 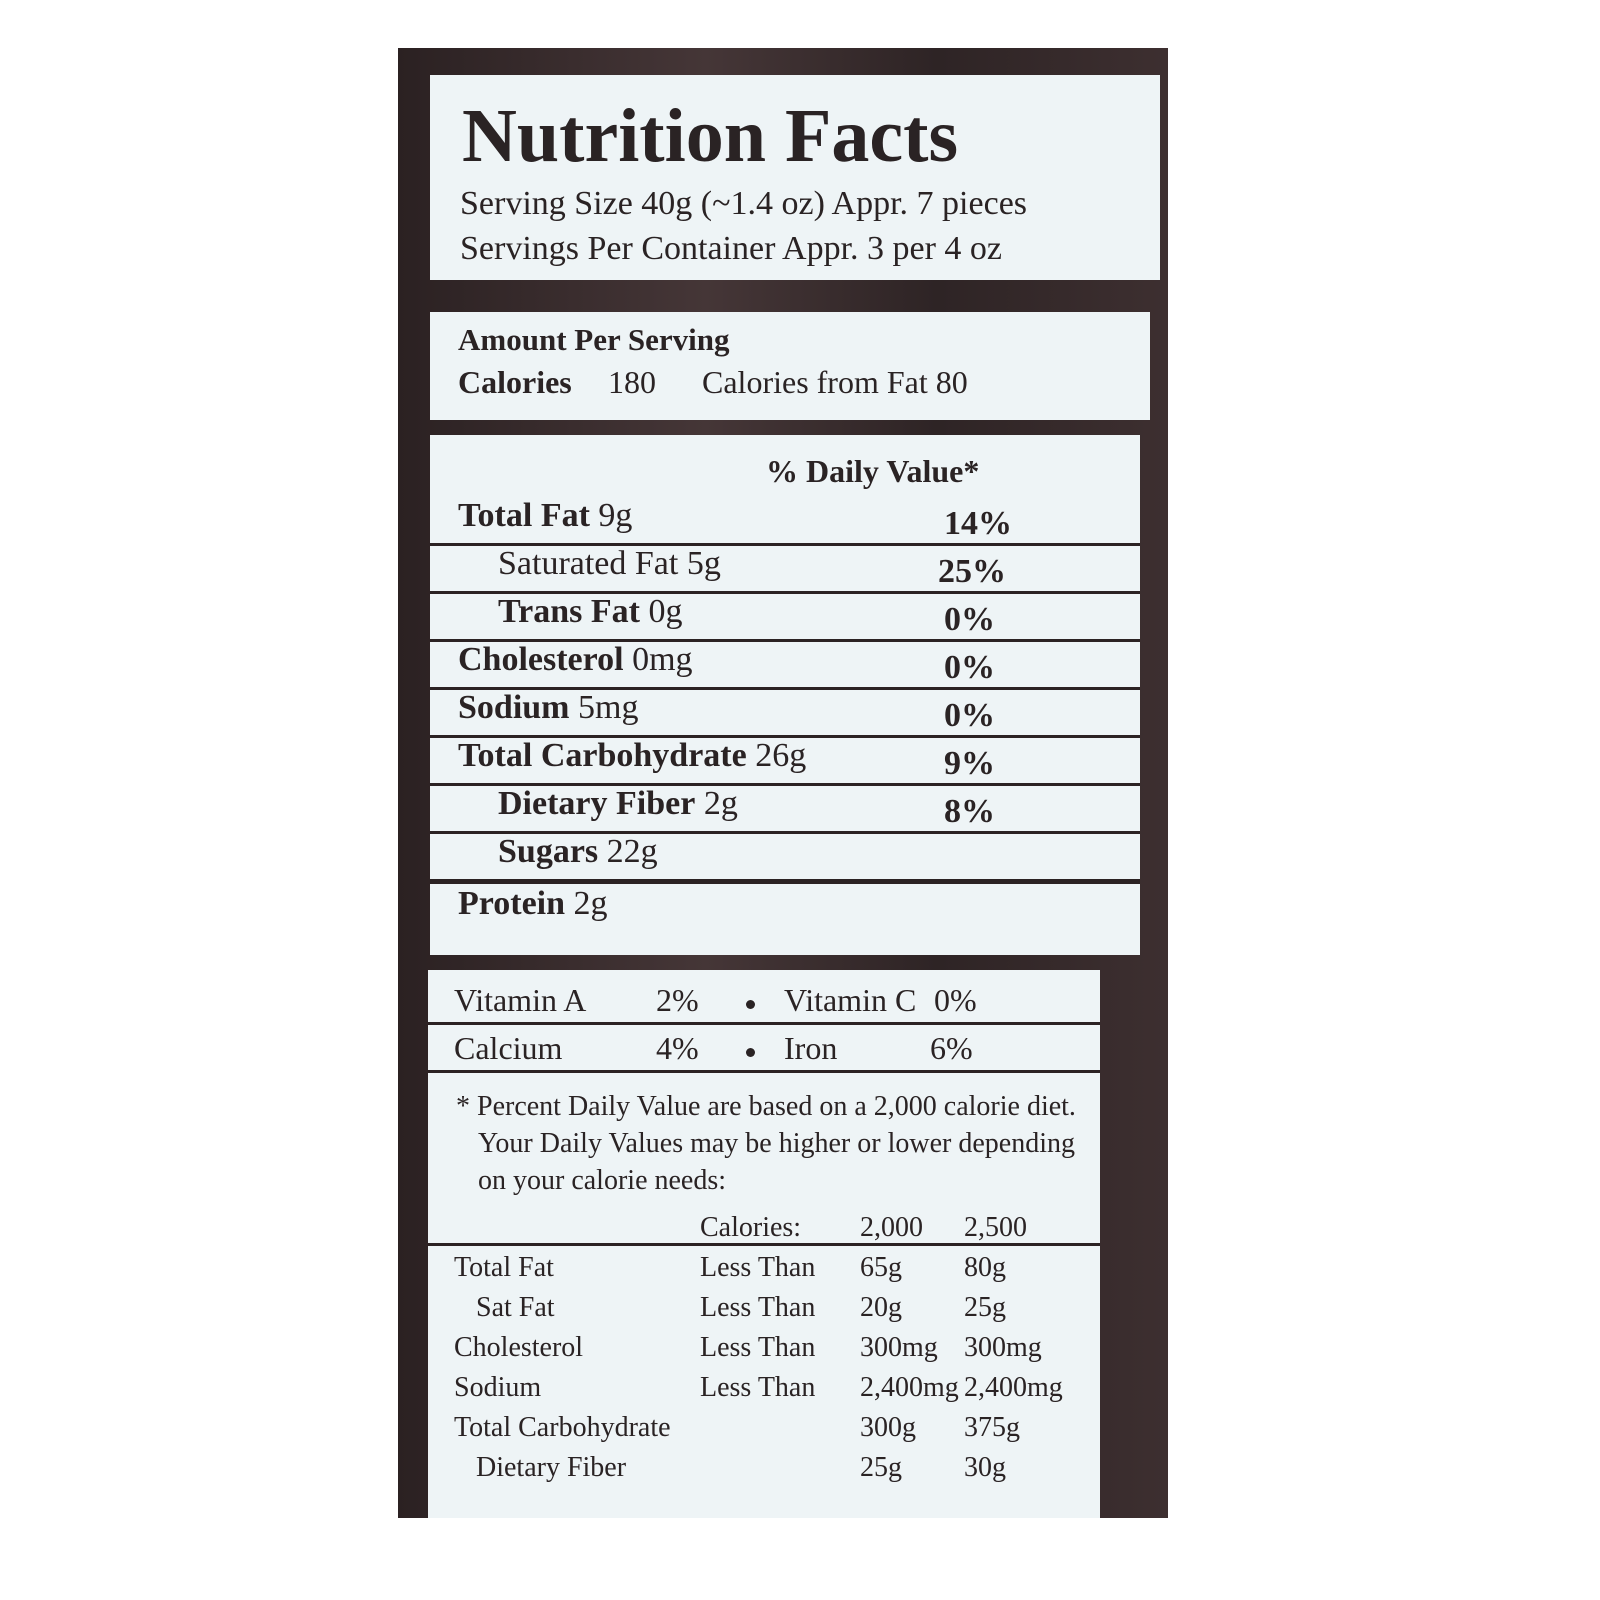 I want to click on reference-2500: 30g, so click(x=985, y=1467).